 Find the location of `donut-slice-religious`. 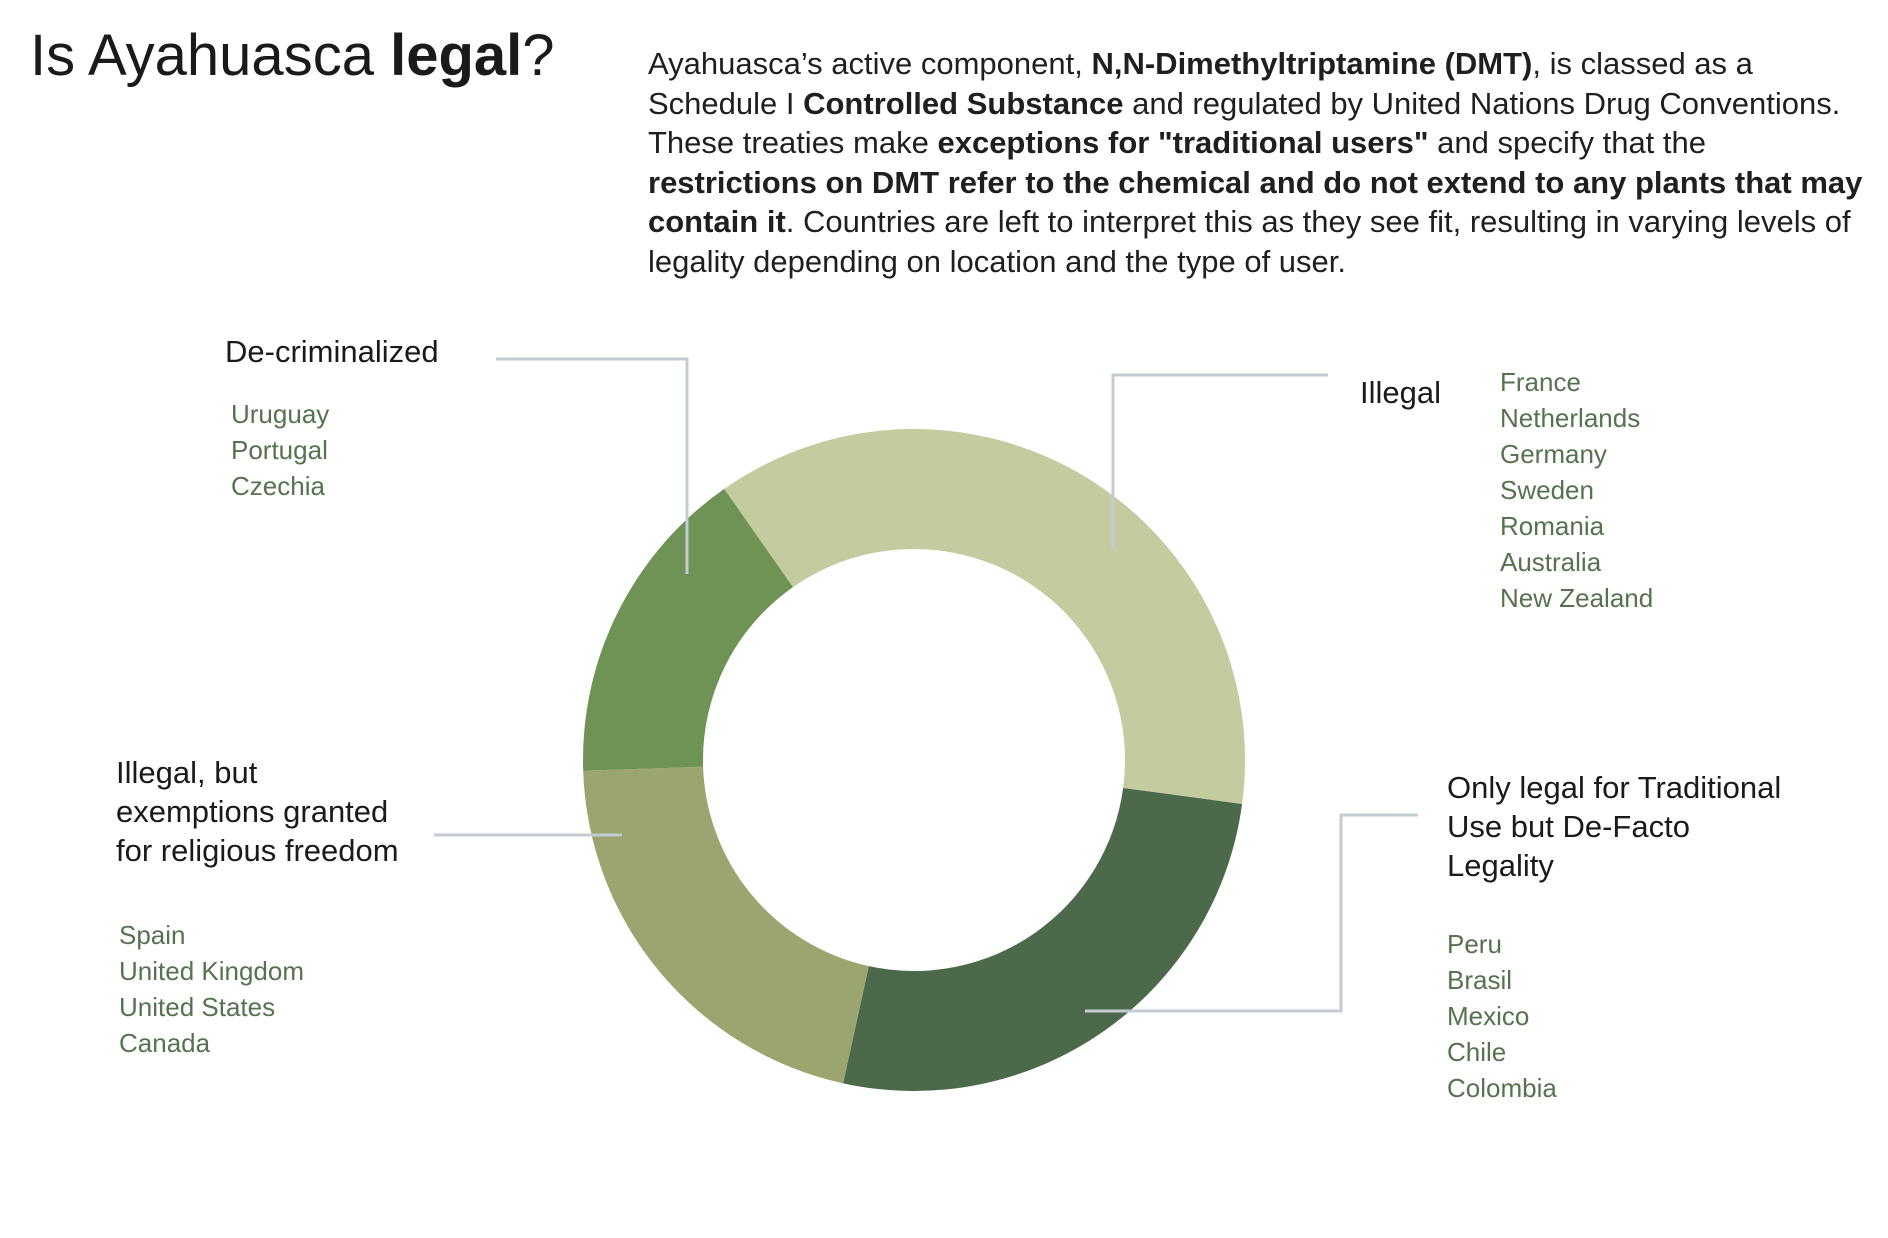

donut-slice-religious is located at coordinates (726, 925).